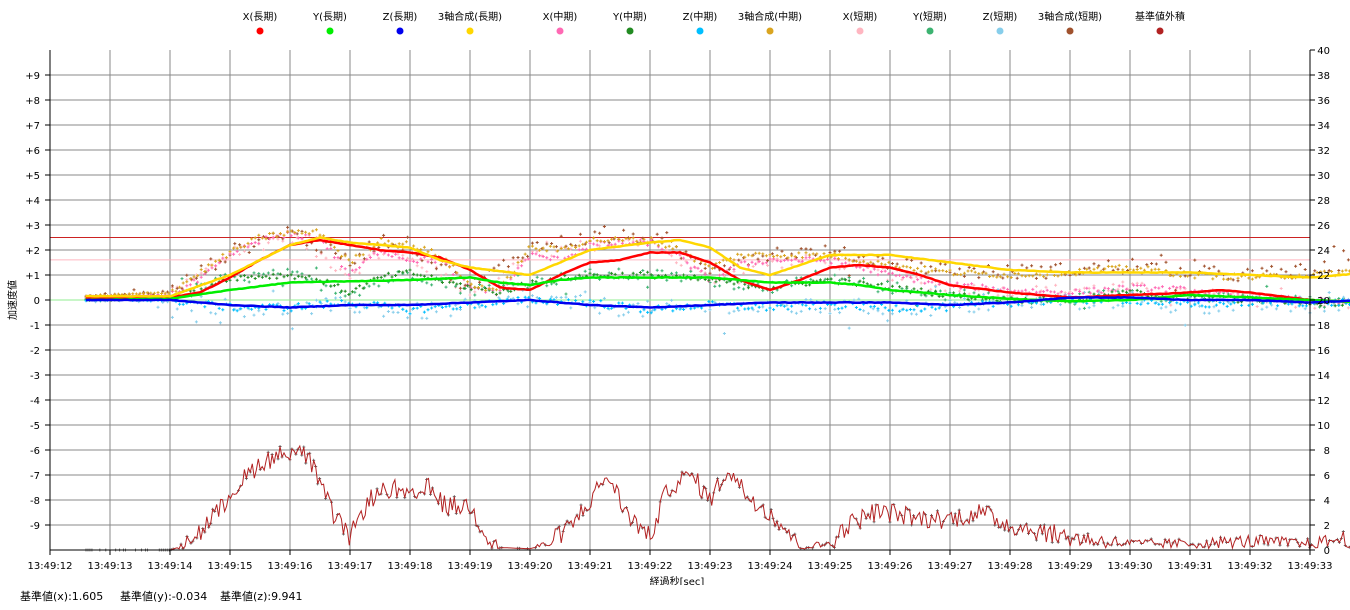 The image size is (1350, 610). I want to click on legend-item: Y(短期), so click(929, 22).